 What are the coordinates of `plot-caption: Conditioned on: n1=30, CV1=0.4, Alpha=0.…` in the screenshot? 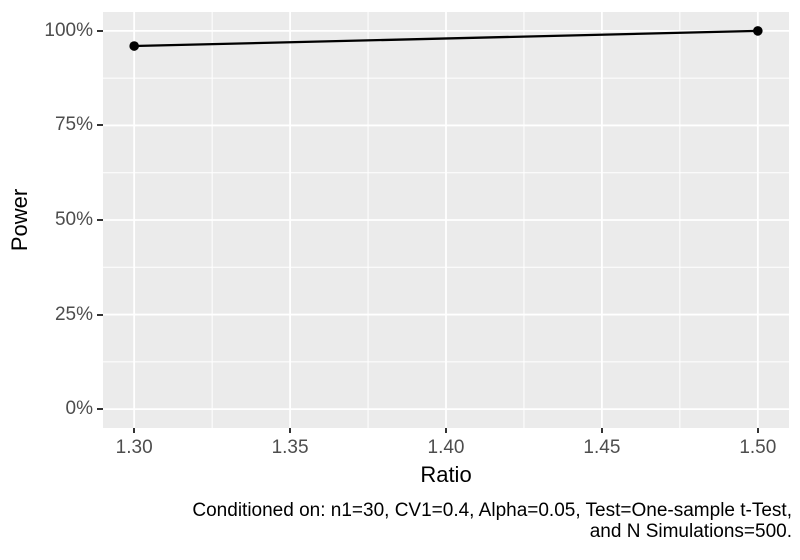 It's located at (492, 521).